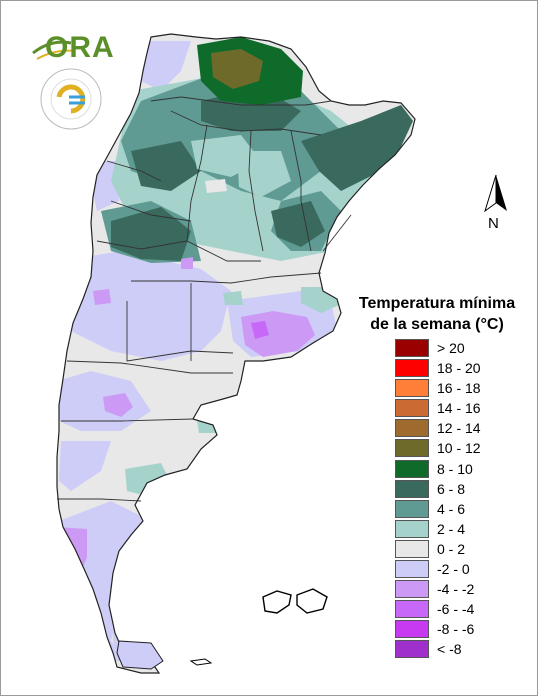 The width and height of the screenshot is (538, 696). I want to click on north-arrow-icon, so click(495, 193).